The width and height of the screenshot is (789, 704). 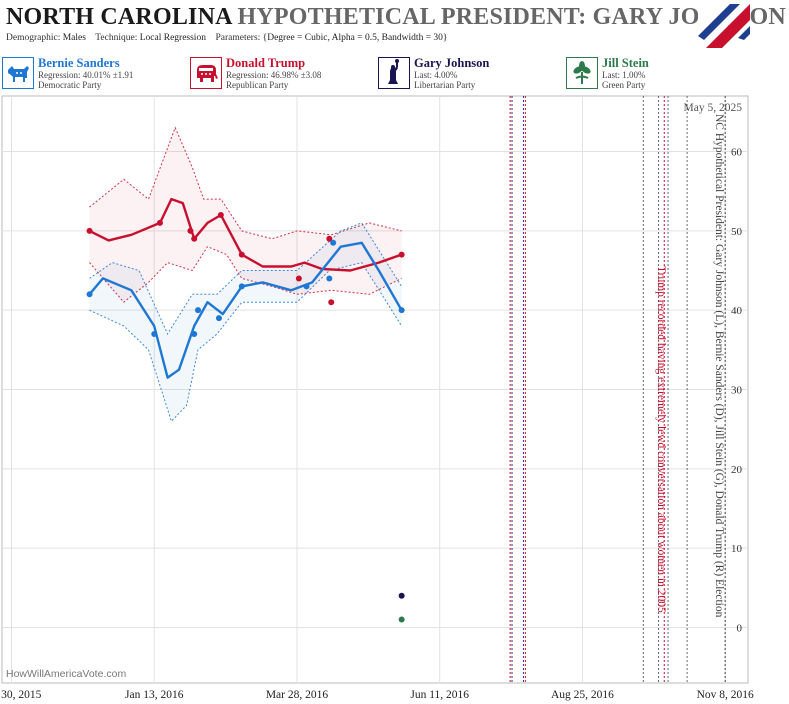 What do you see at coordinates (439, 695) in the screenshot?
I see `x-tick-label: Jun 11, 2016` at bounding box center [439, 695].